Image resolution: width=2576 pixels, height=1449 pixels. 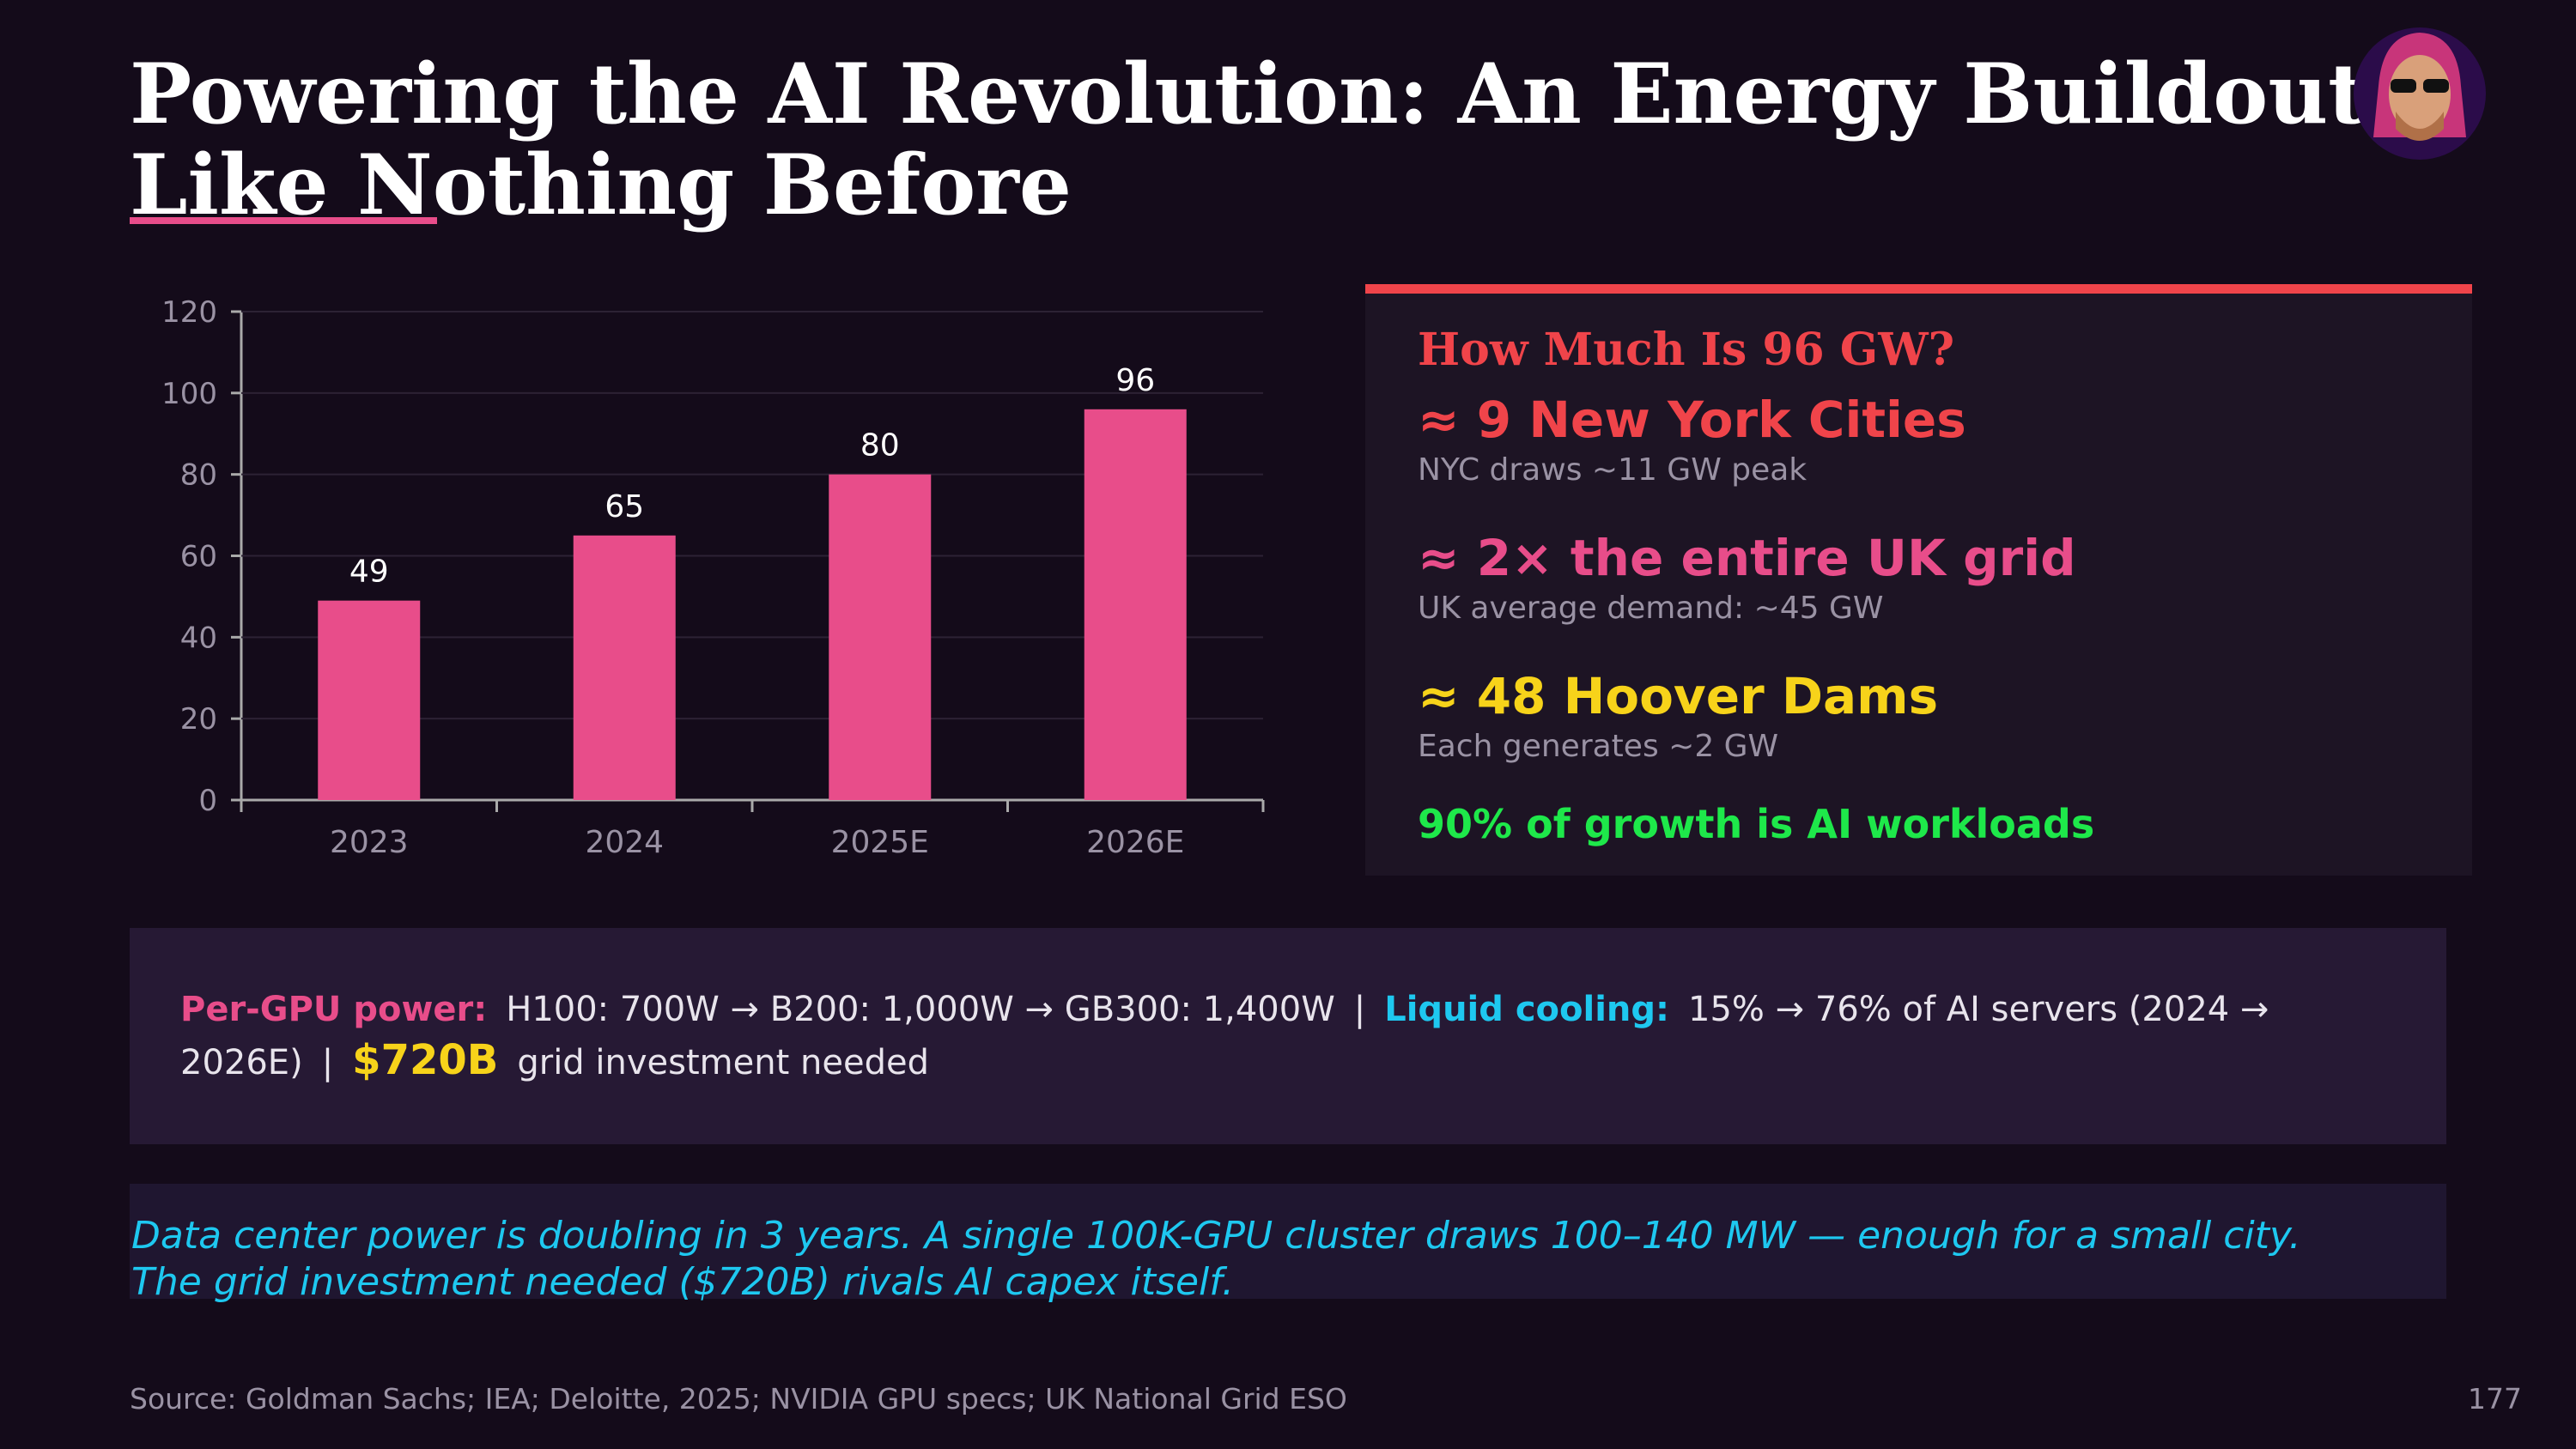 I want to click on panel-detail: UK average demand: ~45 GW, so click(x=1651, y=608).